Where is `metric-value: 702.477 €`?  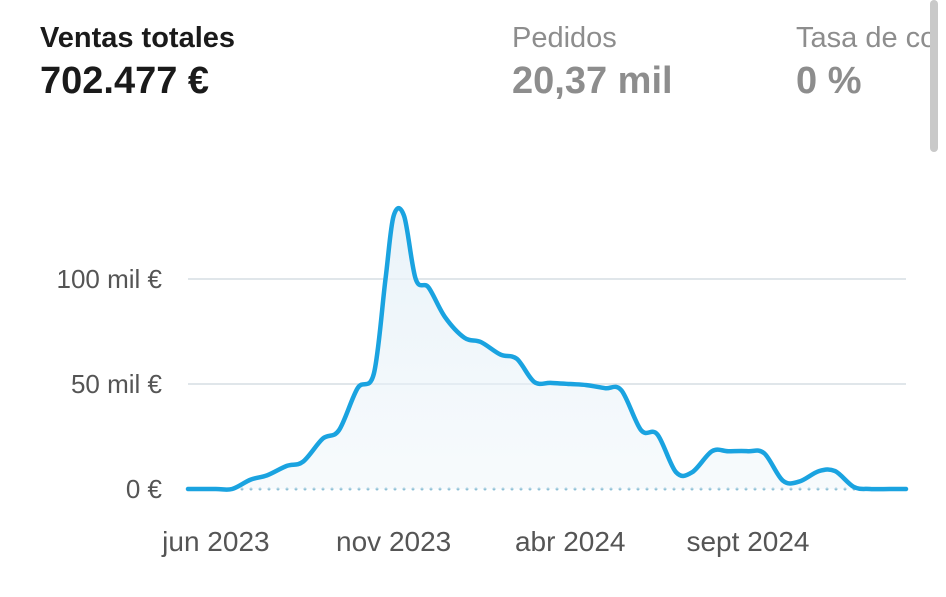 metric-value: 702.477 € is located at coordinates (125, 81).